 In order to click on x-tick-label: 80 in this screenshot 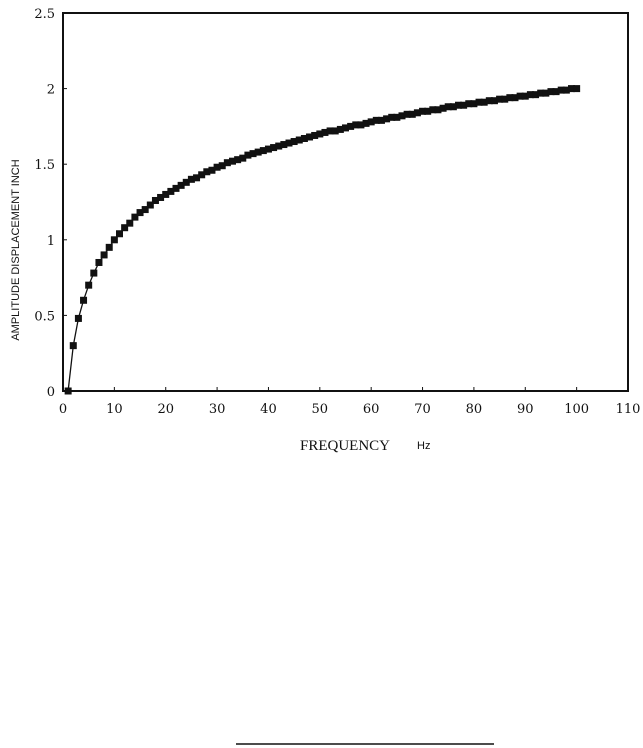, I will do `click(474, 409)`.